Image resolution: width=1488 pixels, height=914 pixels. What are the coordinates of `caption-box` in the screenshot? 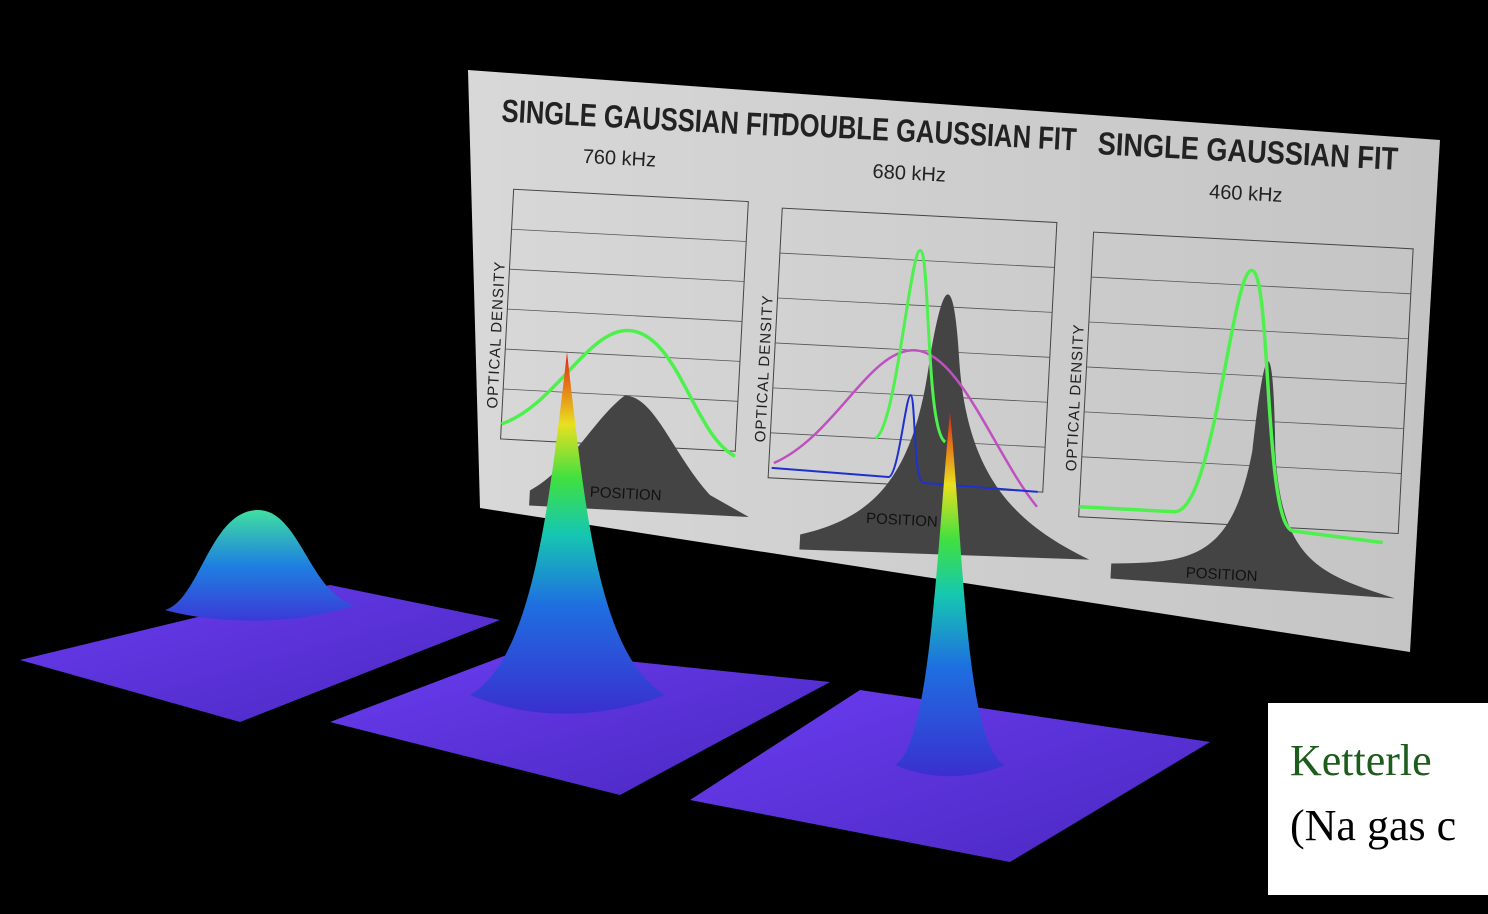 It's located at (1378, 799).